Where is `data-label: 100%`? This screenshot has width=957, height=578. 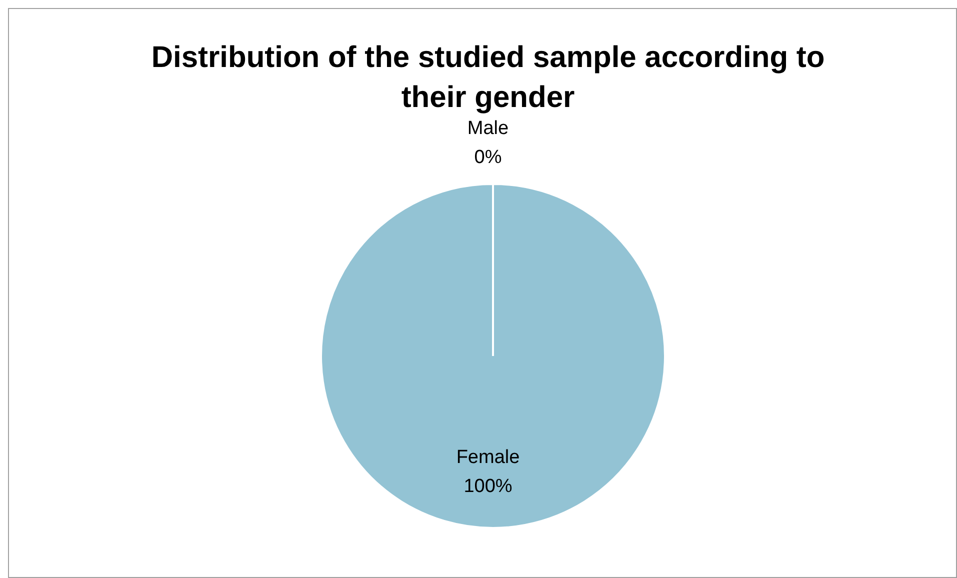 data-label: 100% is located at coordinates (488, 486).